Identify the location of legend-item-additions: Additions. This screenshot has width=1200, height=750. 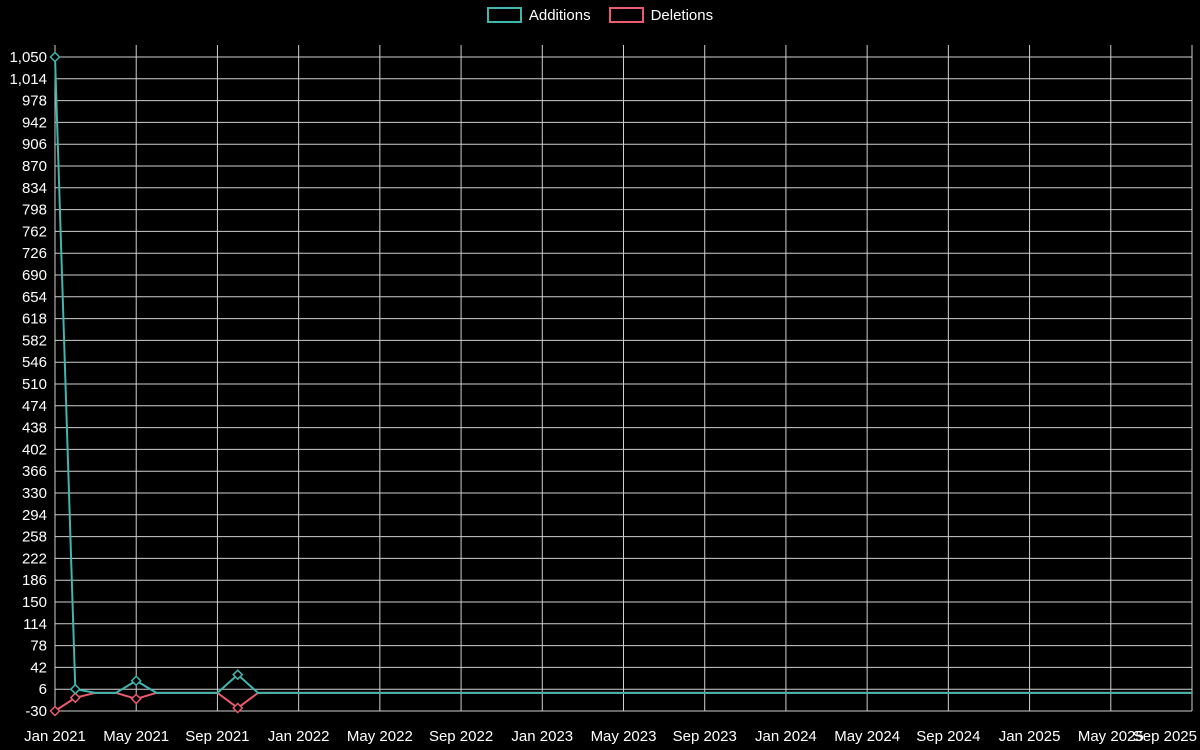
(538, 15).